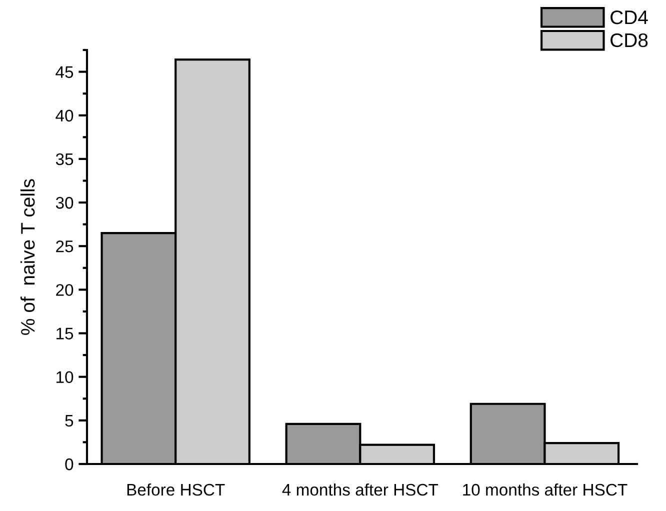 The height and width of the screenshot is (511, 666). What do you see at coordinates (65, 334) in the screenshot?
I see `y-tick-label: 15` at bounding box center [65, 334].